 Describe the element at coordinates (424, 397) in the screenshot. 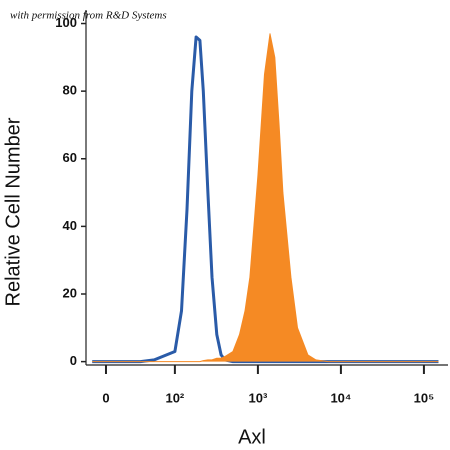

I see `x-tick-label: 10⁵` at that location.